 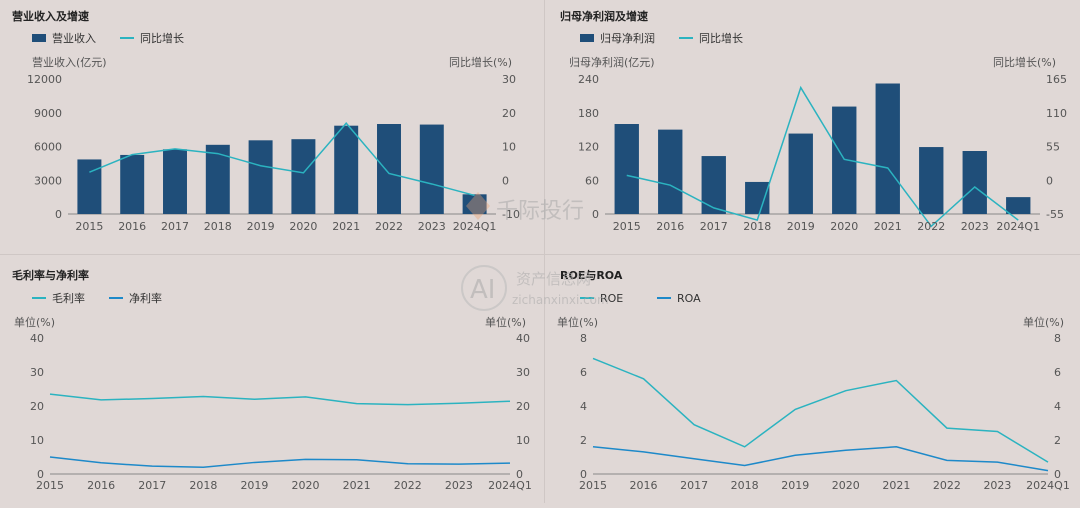 I want to click on y-tick-left: 9000, so click(x=48, y=113).